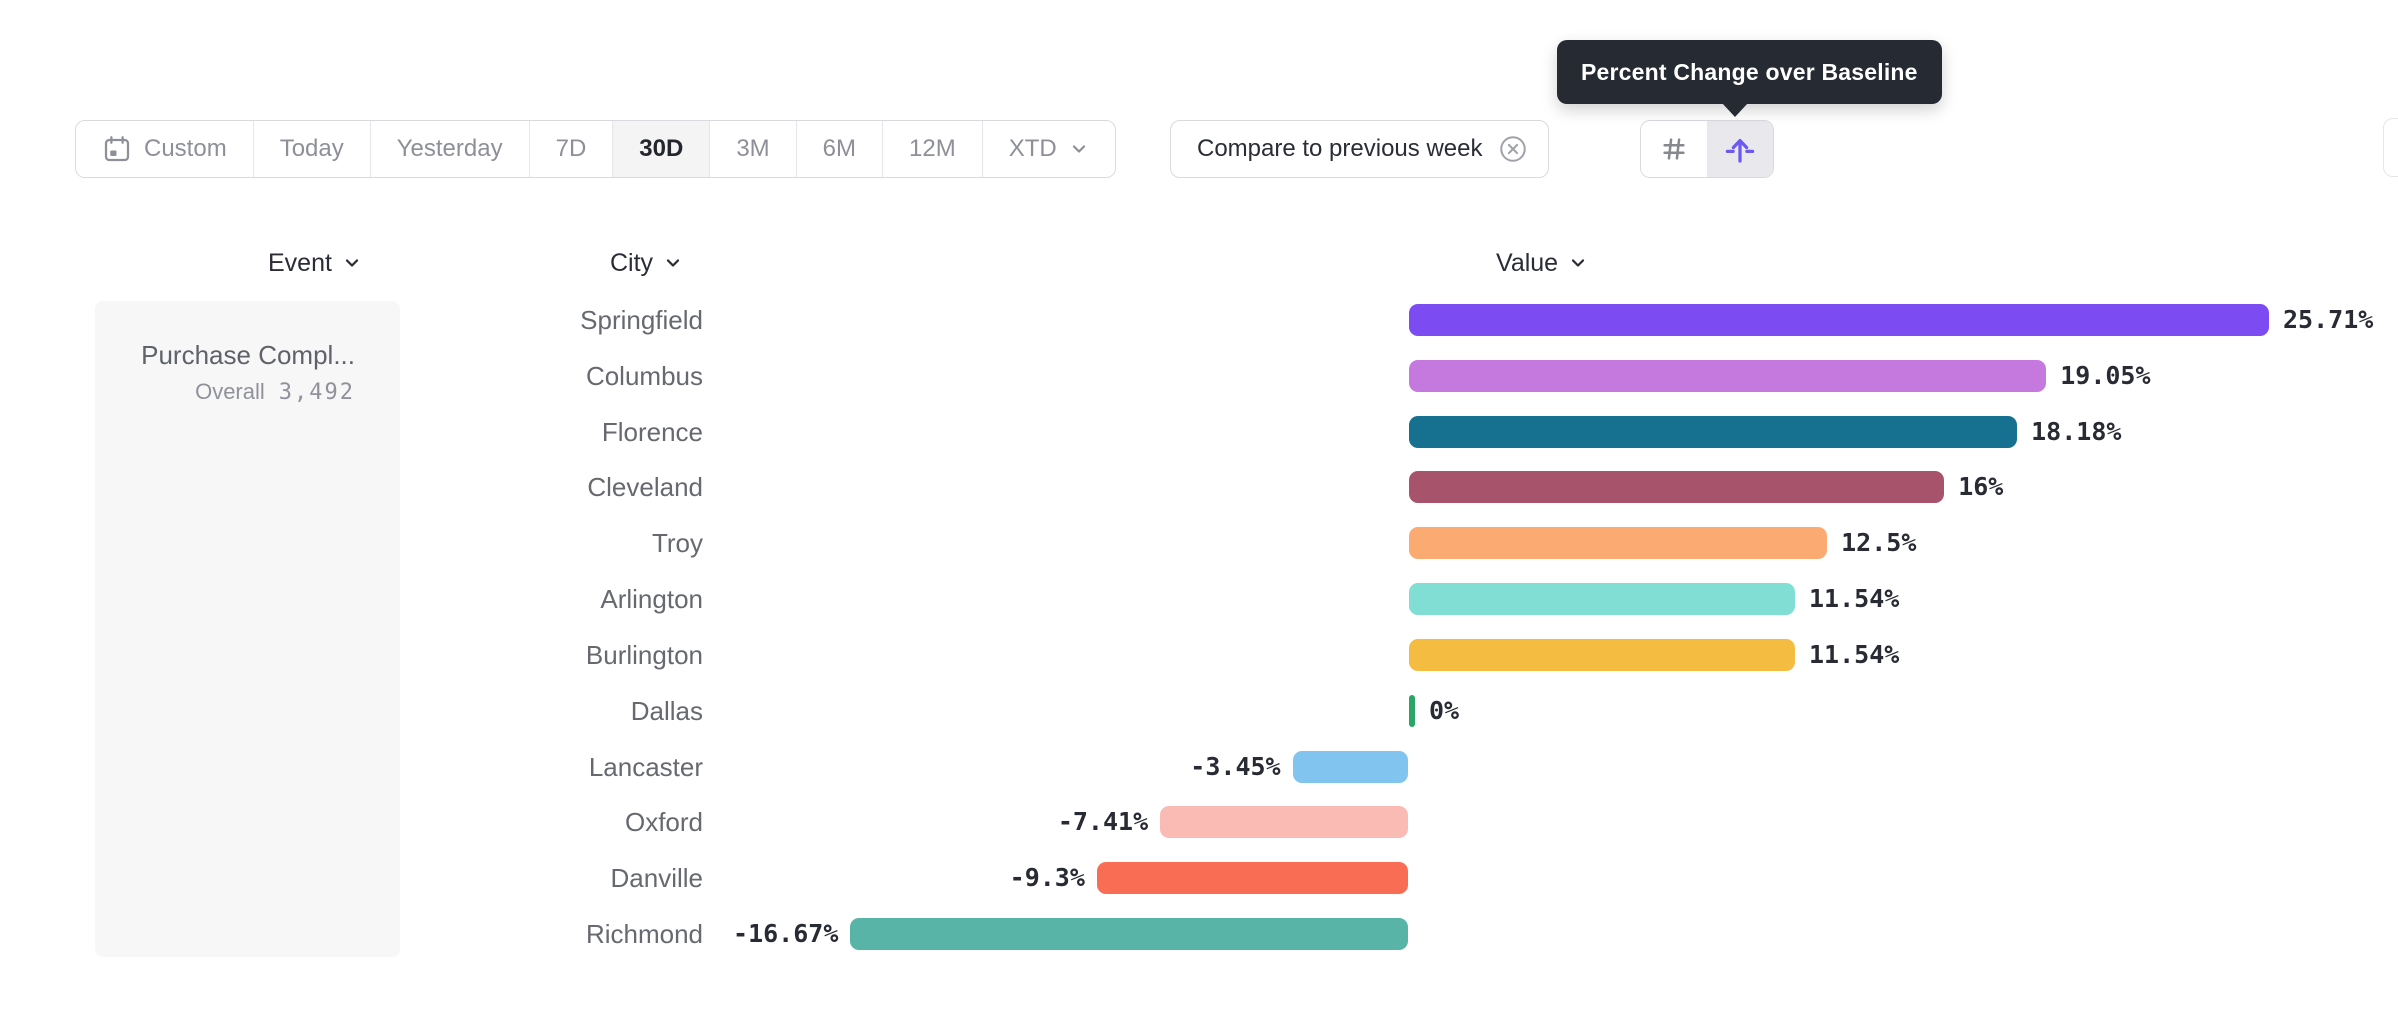 Image resolution: width=2398 pixels, height=1022 pixels. Describe the element at coordinates (786, 934) in the screenshot. I see `value-label: -16.67%` at that location.